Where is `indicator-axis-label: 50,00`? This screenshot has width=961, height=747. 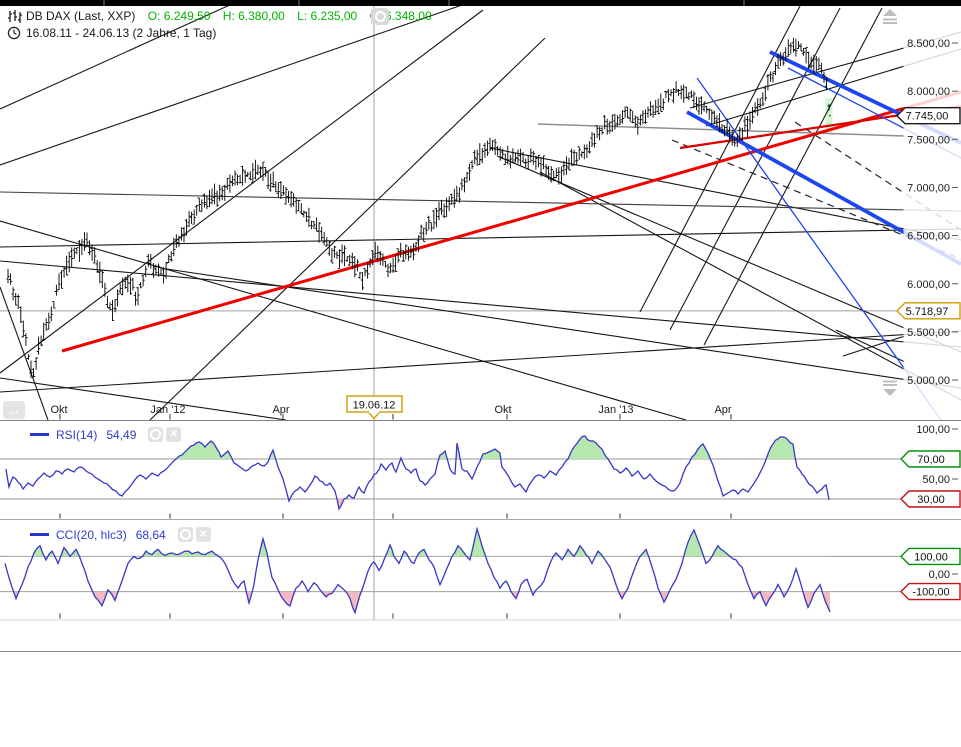
indicator-axis-label: 50,00 is located at coordinates (936, 480).